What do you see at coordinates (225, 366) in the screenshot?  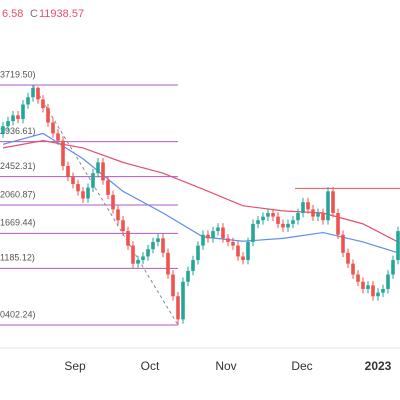 I see `x-tick-label: Nov` at bounding box center [225, 366].